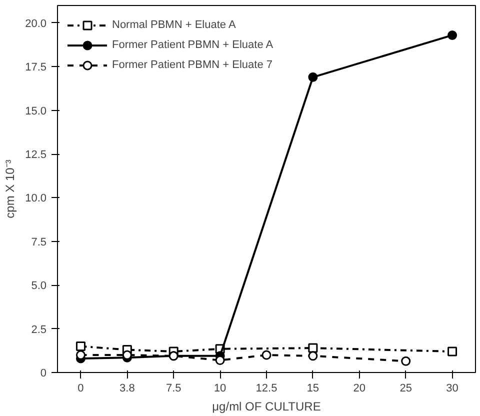  What do you see at coordinates (127, 388) in the screenshot?
I see `x-tick-label: 3.8` at bounding box center [127, 388].